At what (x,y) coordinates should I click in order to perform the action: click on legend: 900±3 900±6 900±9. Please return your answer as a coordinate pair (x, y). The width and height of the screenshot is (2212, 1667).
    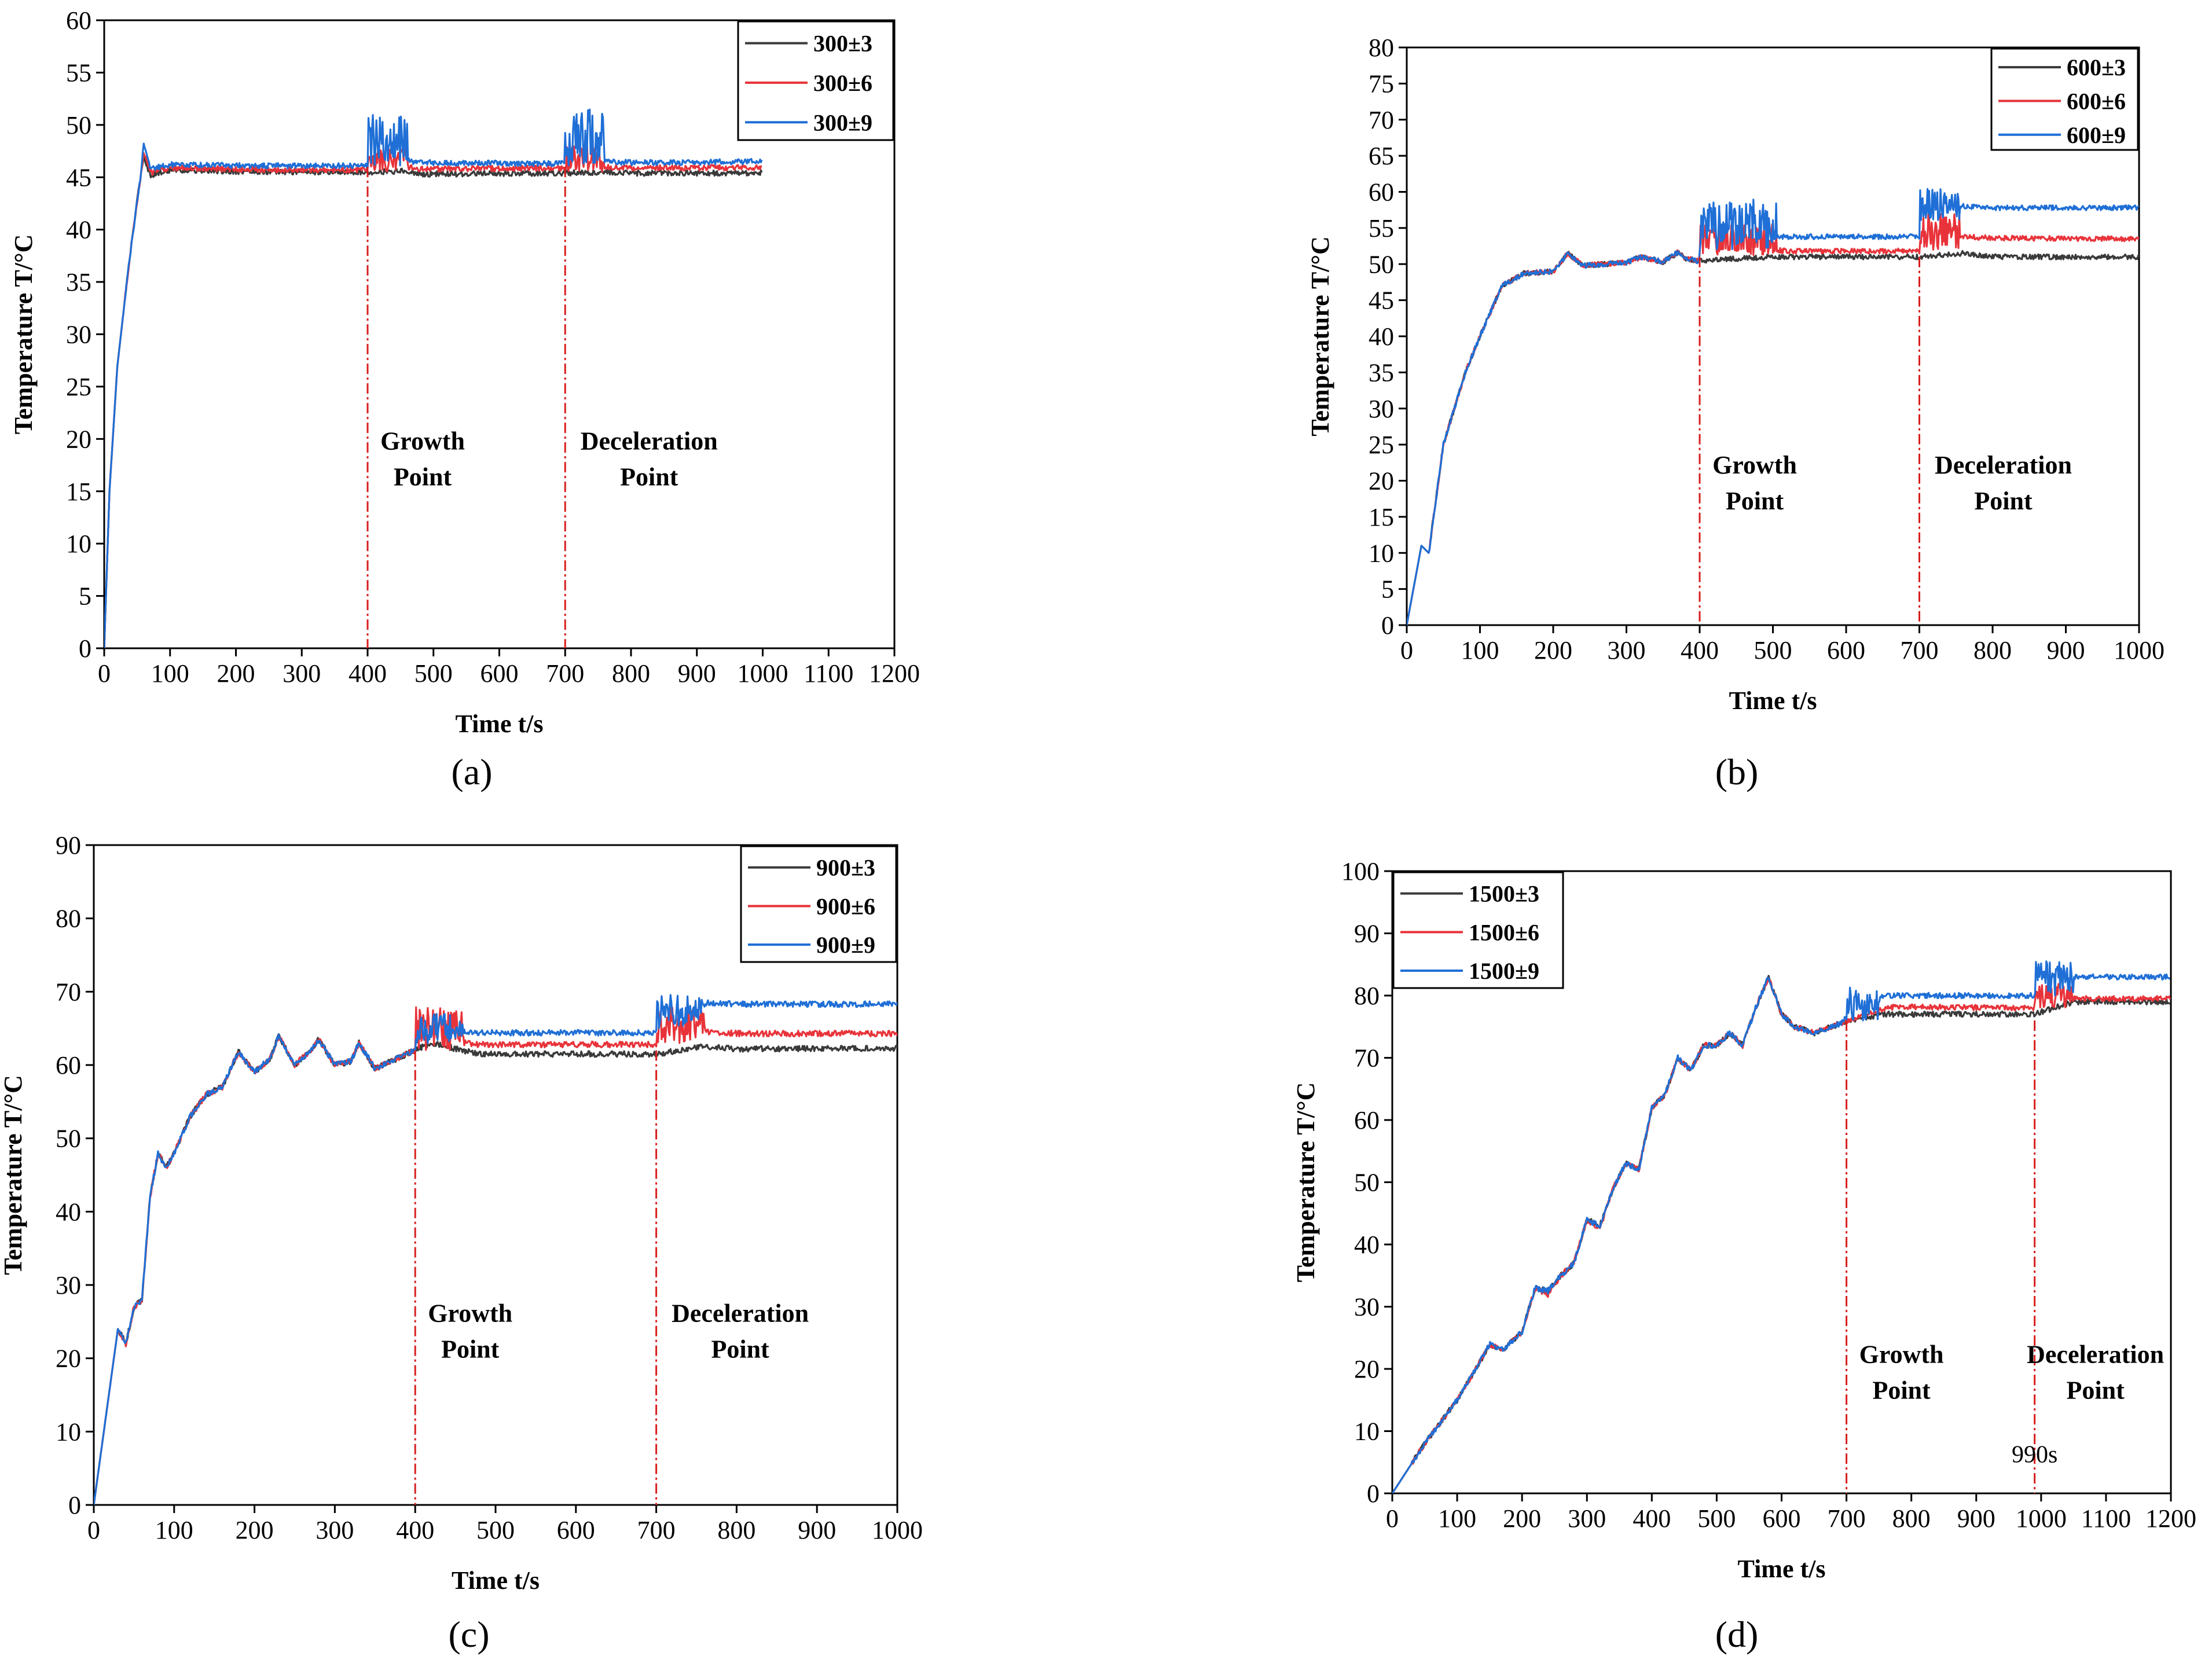
    Looking at the image, I should click on (818, 904).